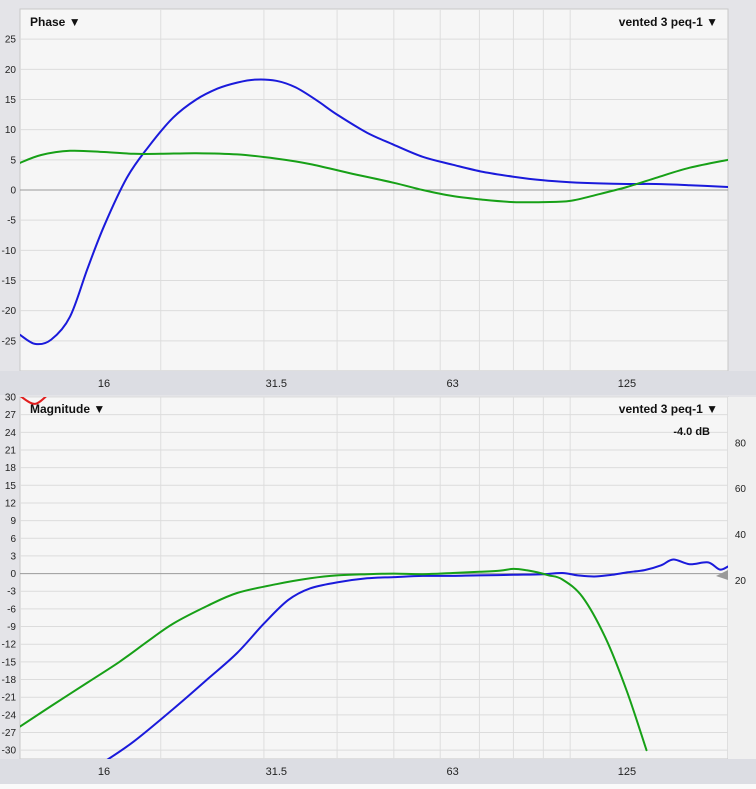 The image size is (756, 789). I want to click on magnitude-x-axis: 16 31.5 63 125, so click(378, 771).